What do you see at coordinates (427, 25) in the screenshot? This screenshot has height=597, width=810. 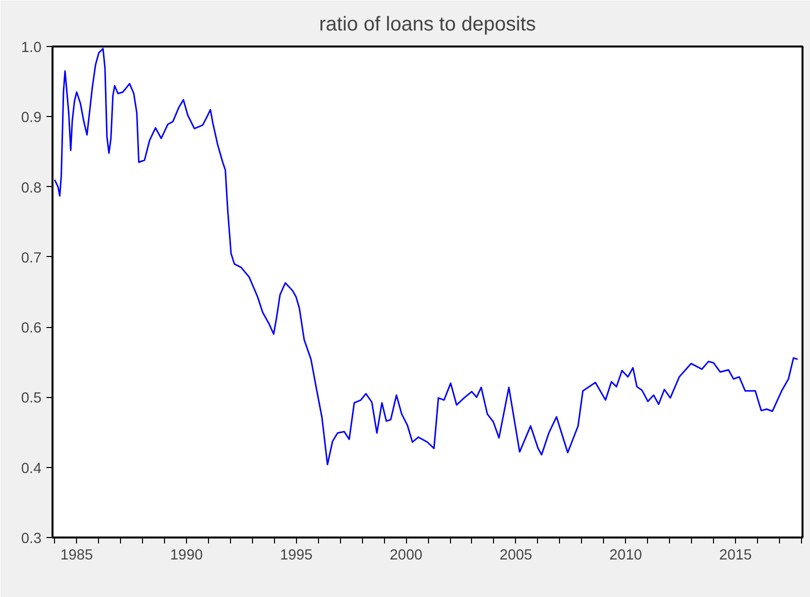 I see `chart-title: ratio of loans to deposits` at bounding box center [427, 25].